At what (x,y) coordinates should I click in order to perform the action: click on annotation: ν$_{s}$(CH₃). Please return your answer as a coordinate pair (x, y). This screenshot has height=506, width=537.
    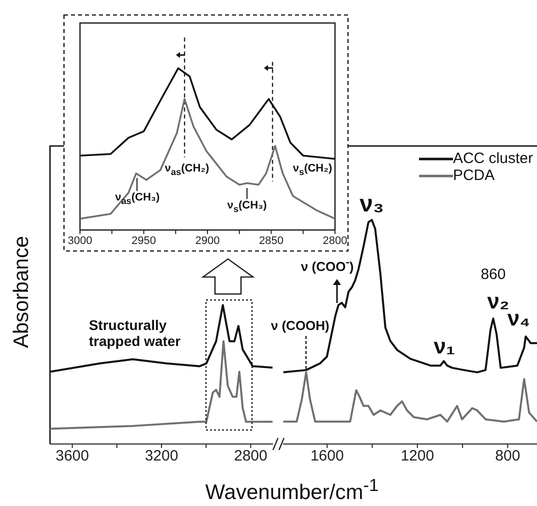
    Looking at the image, I should click on (247, 207).